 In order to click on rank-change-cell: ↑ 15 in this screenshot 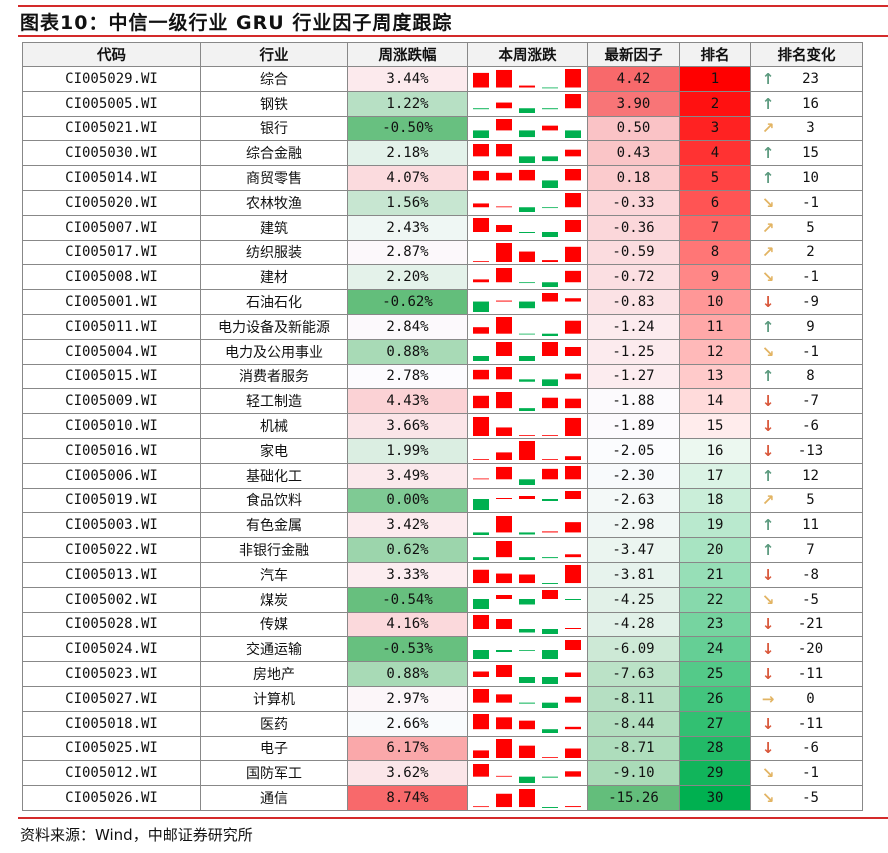, I will do `click(806, 153)`.